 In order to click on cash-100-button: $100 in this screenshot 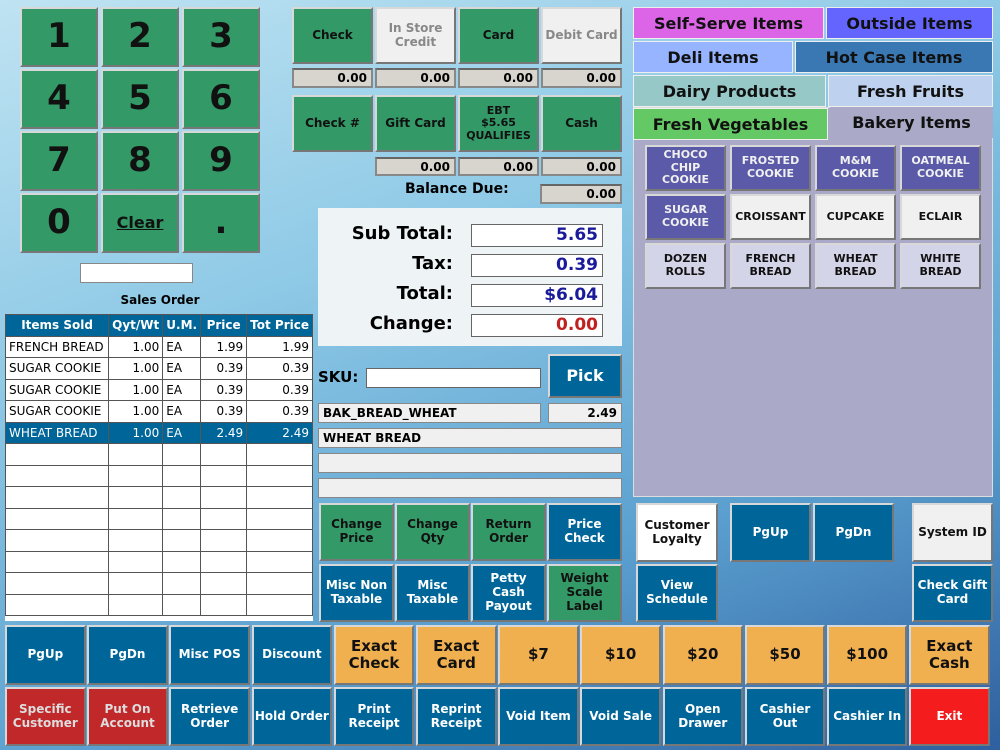, I will do `click(867, 655)`.